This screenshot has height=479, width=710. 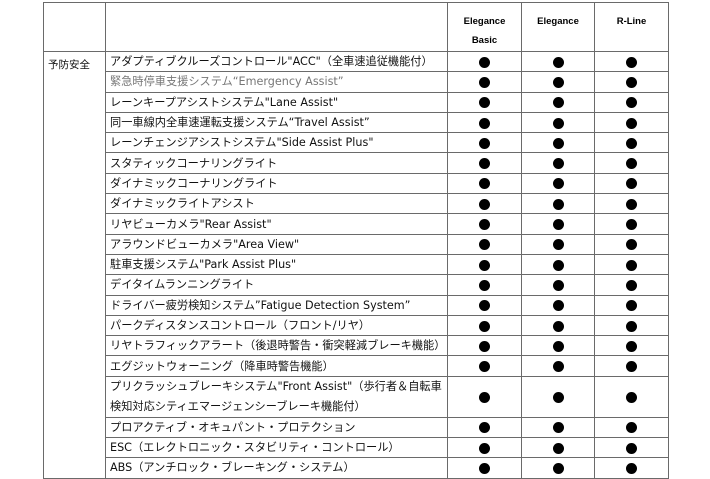 What do you see at coordinates (276, 61) in the screenshot?
I see `feature-label: アダプティブクルーズコントロール"ACC"（全車速追従機能付）` at bounding box center [276, 61].